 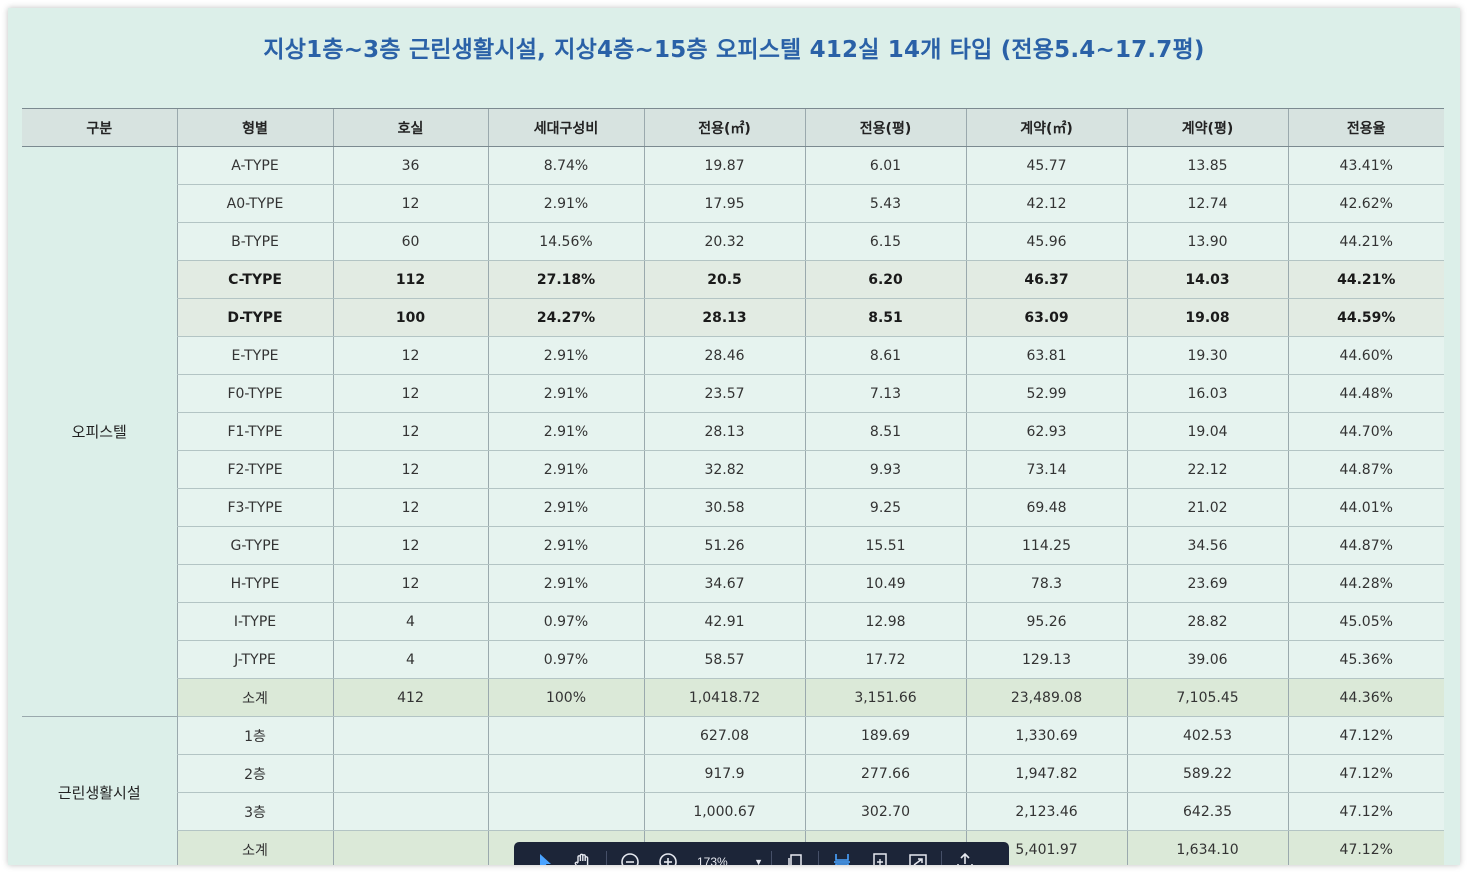 I want to click on header-exclusive-pyeong: 전용(평), so click(x=885, y=127).